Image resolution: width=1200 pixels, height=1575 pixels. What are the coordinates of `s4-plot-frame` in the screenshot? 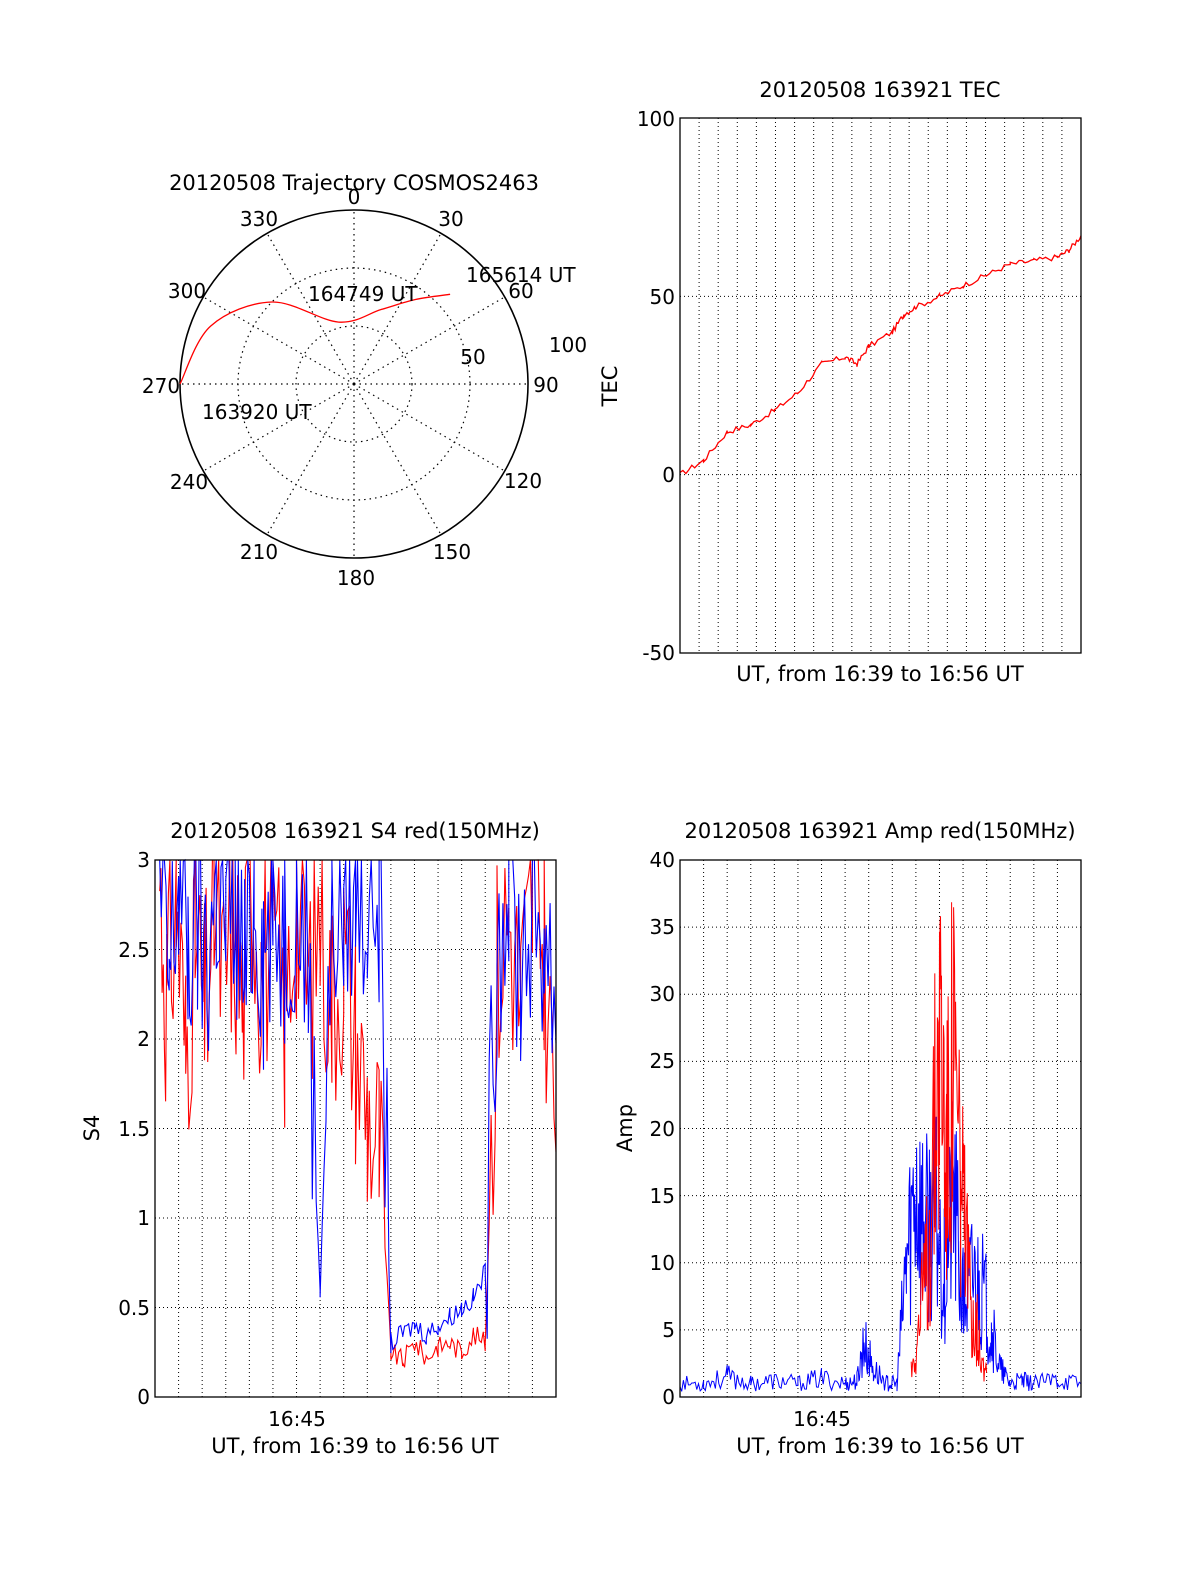 It's located at (355, 1128).